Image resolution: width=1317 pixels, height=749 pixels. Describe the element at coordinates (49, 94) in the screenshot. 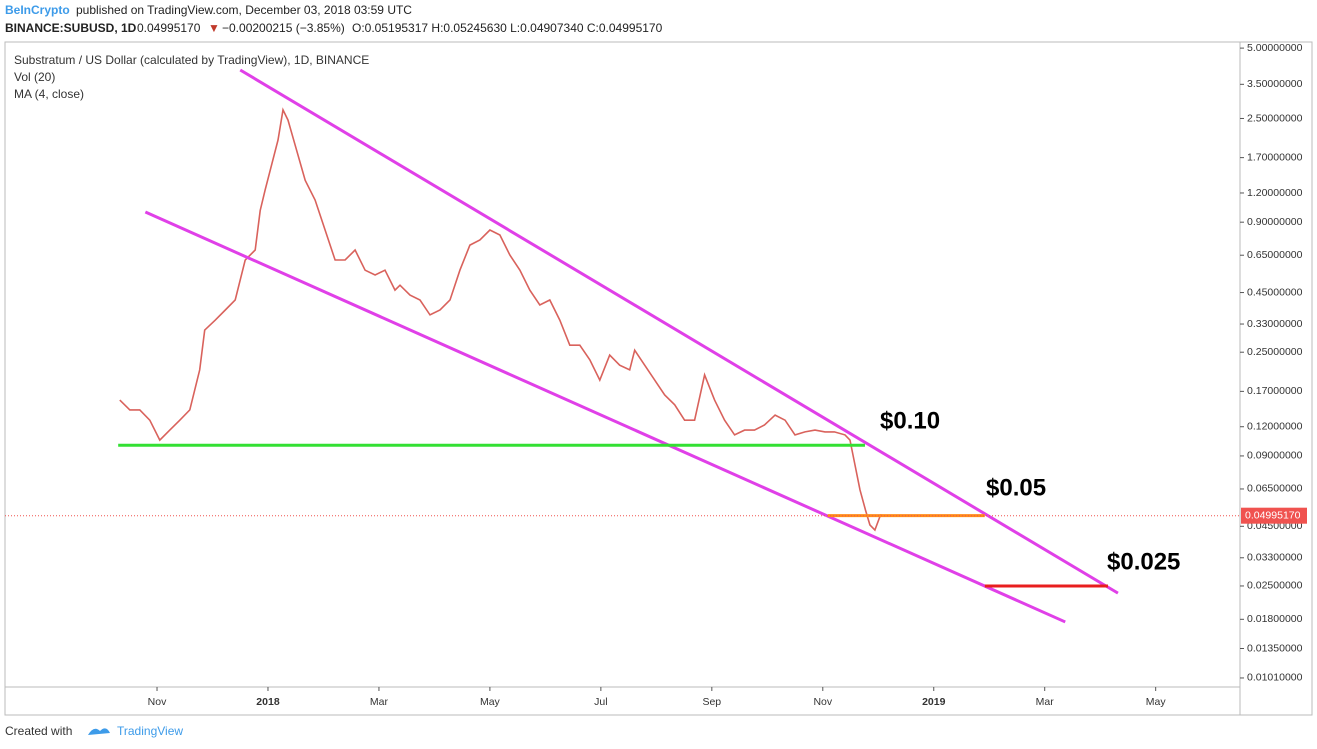

I see `legend-ma: MA (4, close)` at that location.